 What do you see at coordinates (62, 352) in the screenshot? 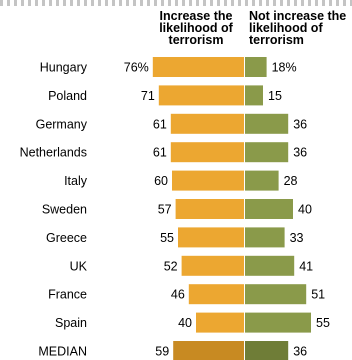
I see `category-label: MEDIAN` at bounding box center [62, 352].